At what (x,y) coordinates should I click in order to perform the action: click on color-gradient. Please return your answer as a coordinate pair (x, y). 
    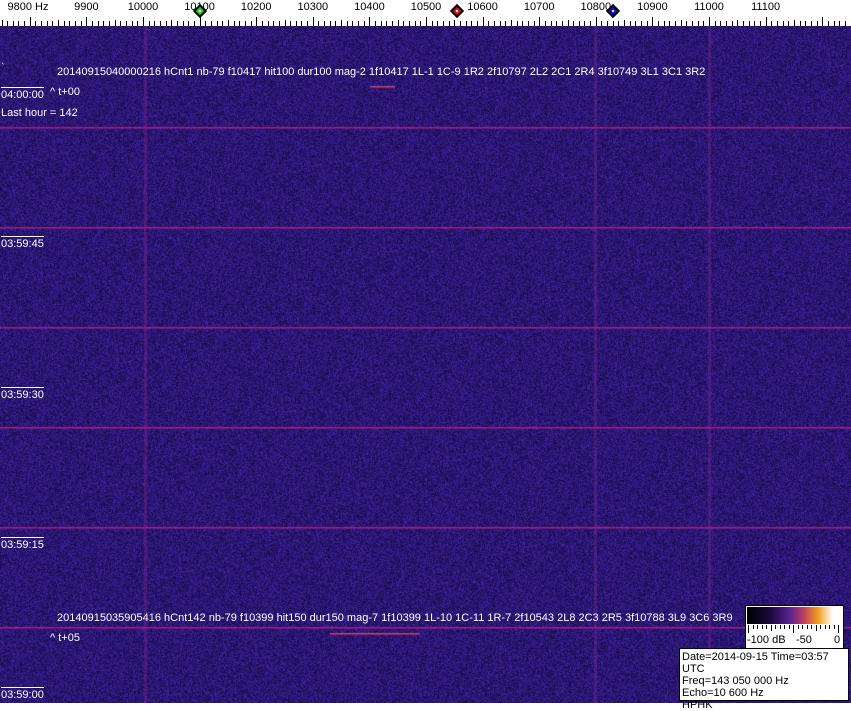
    Looking at the image, I should click on (794, 615).